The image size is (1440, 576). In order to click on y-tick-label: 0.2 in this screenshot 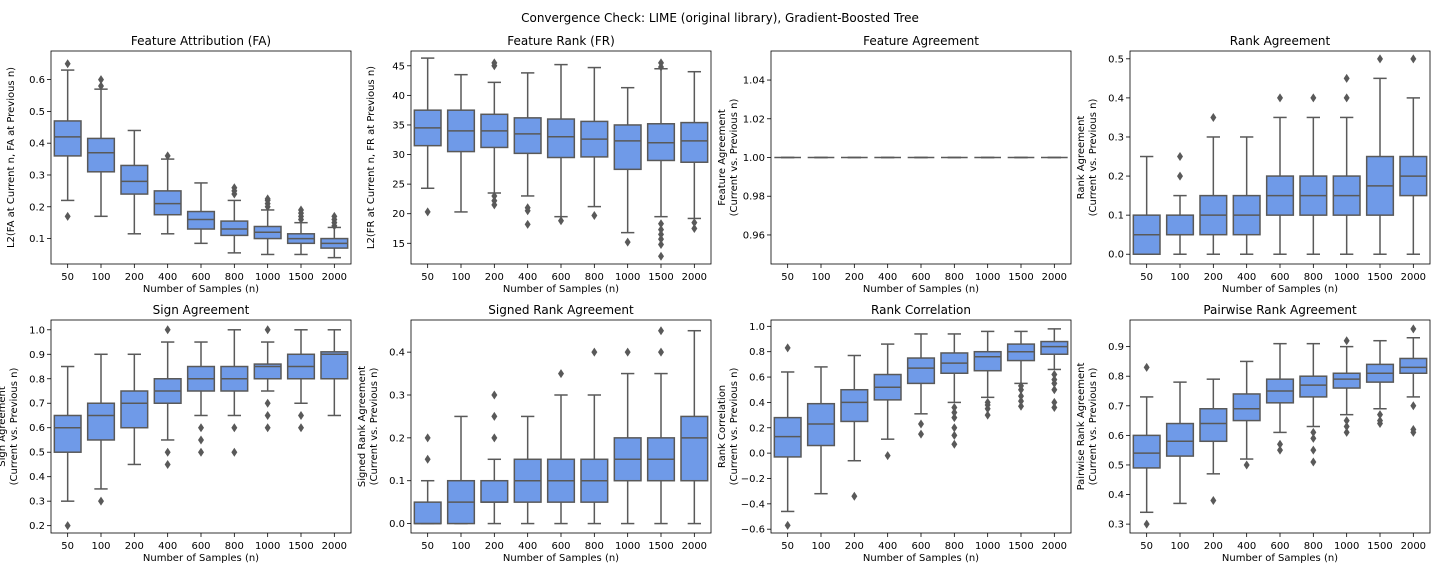, I will do `click(757, 428)`.